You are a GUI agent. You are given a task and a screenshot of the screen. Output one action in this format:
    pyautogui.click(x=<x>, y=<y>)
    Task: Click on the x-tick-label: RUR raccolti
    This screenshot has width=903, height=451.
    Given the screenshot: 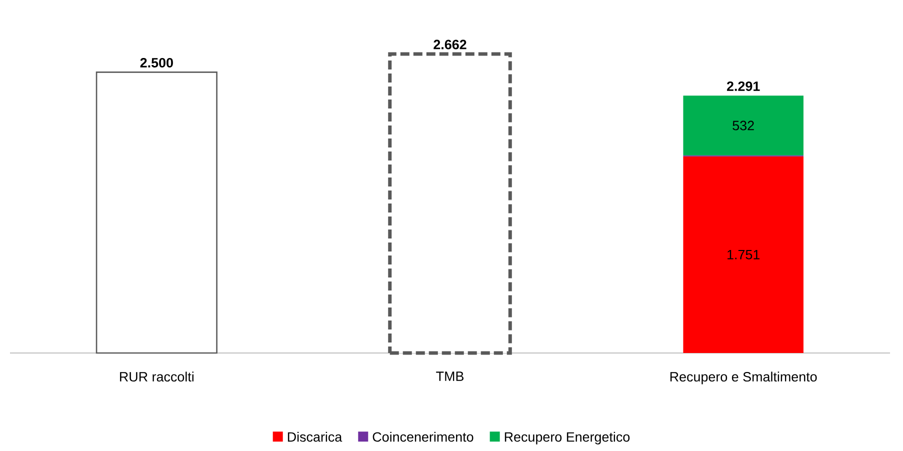 What is the action you would take?
    pyautogui.click(x=157, y=377)
    